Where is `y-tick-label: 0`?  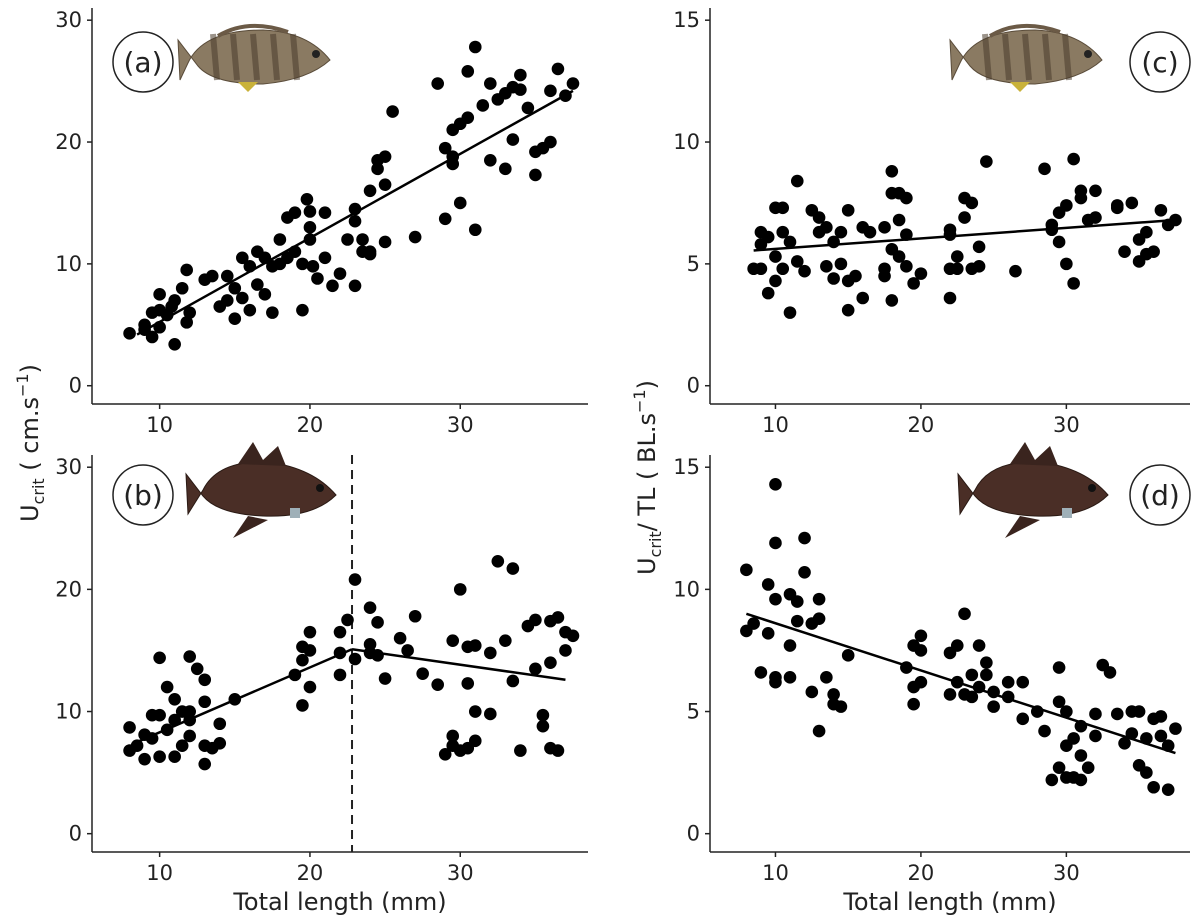
y-tick-label: 0 is located at coordinates (693, 386).